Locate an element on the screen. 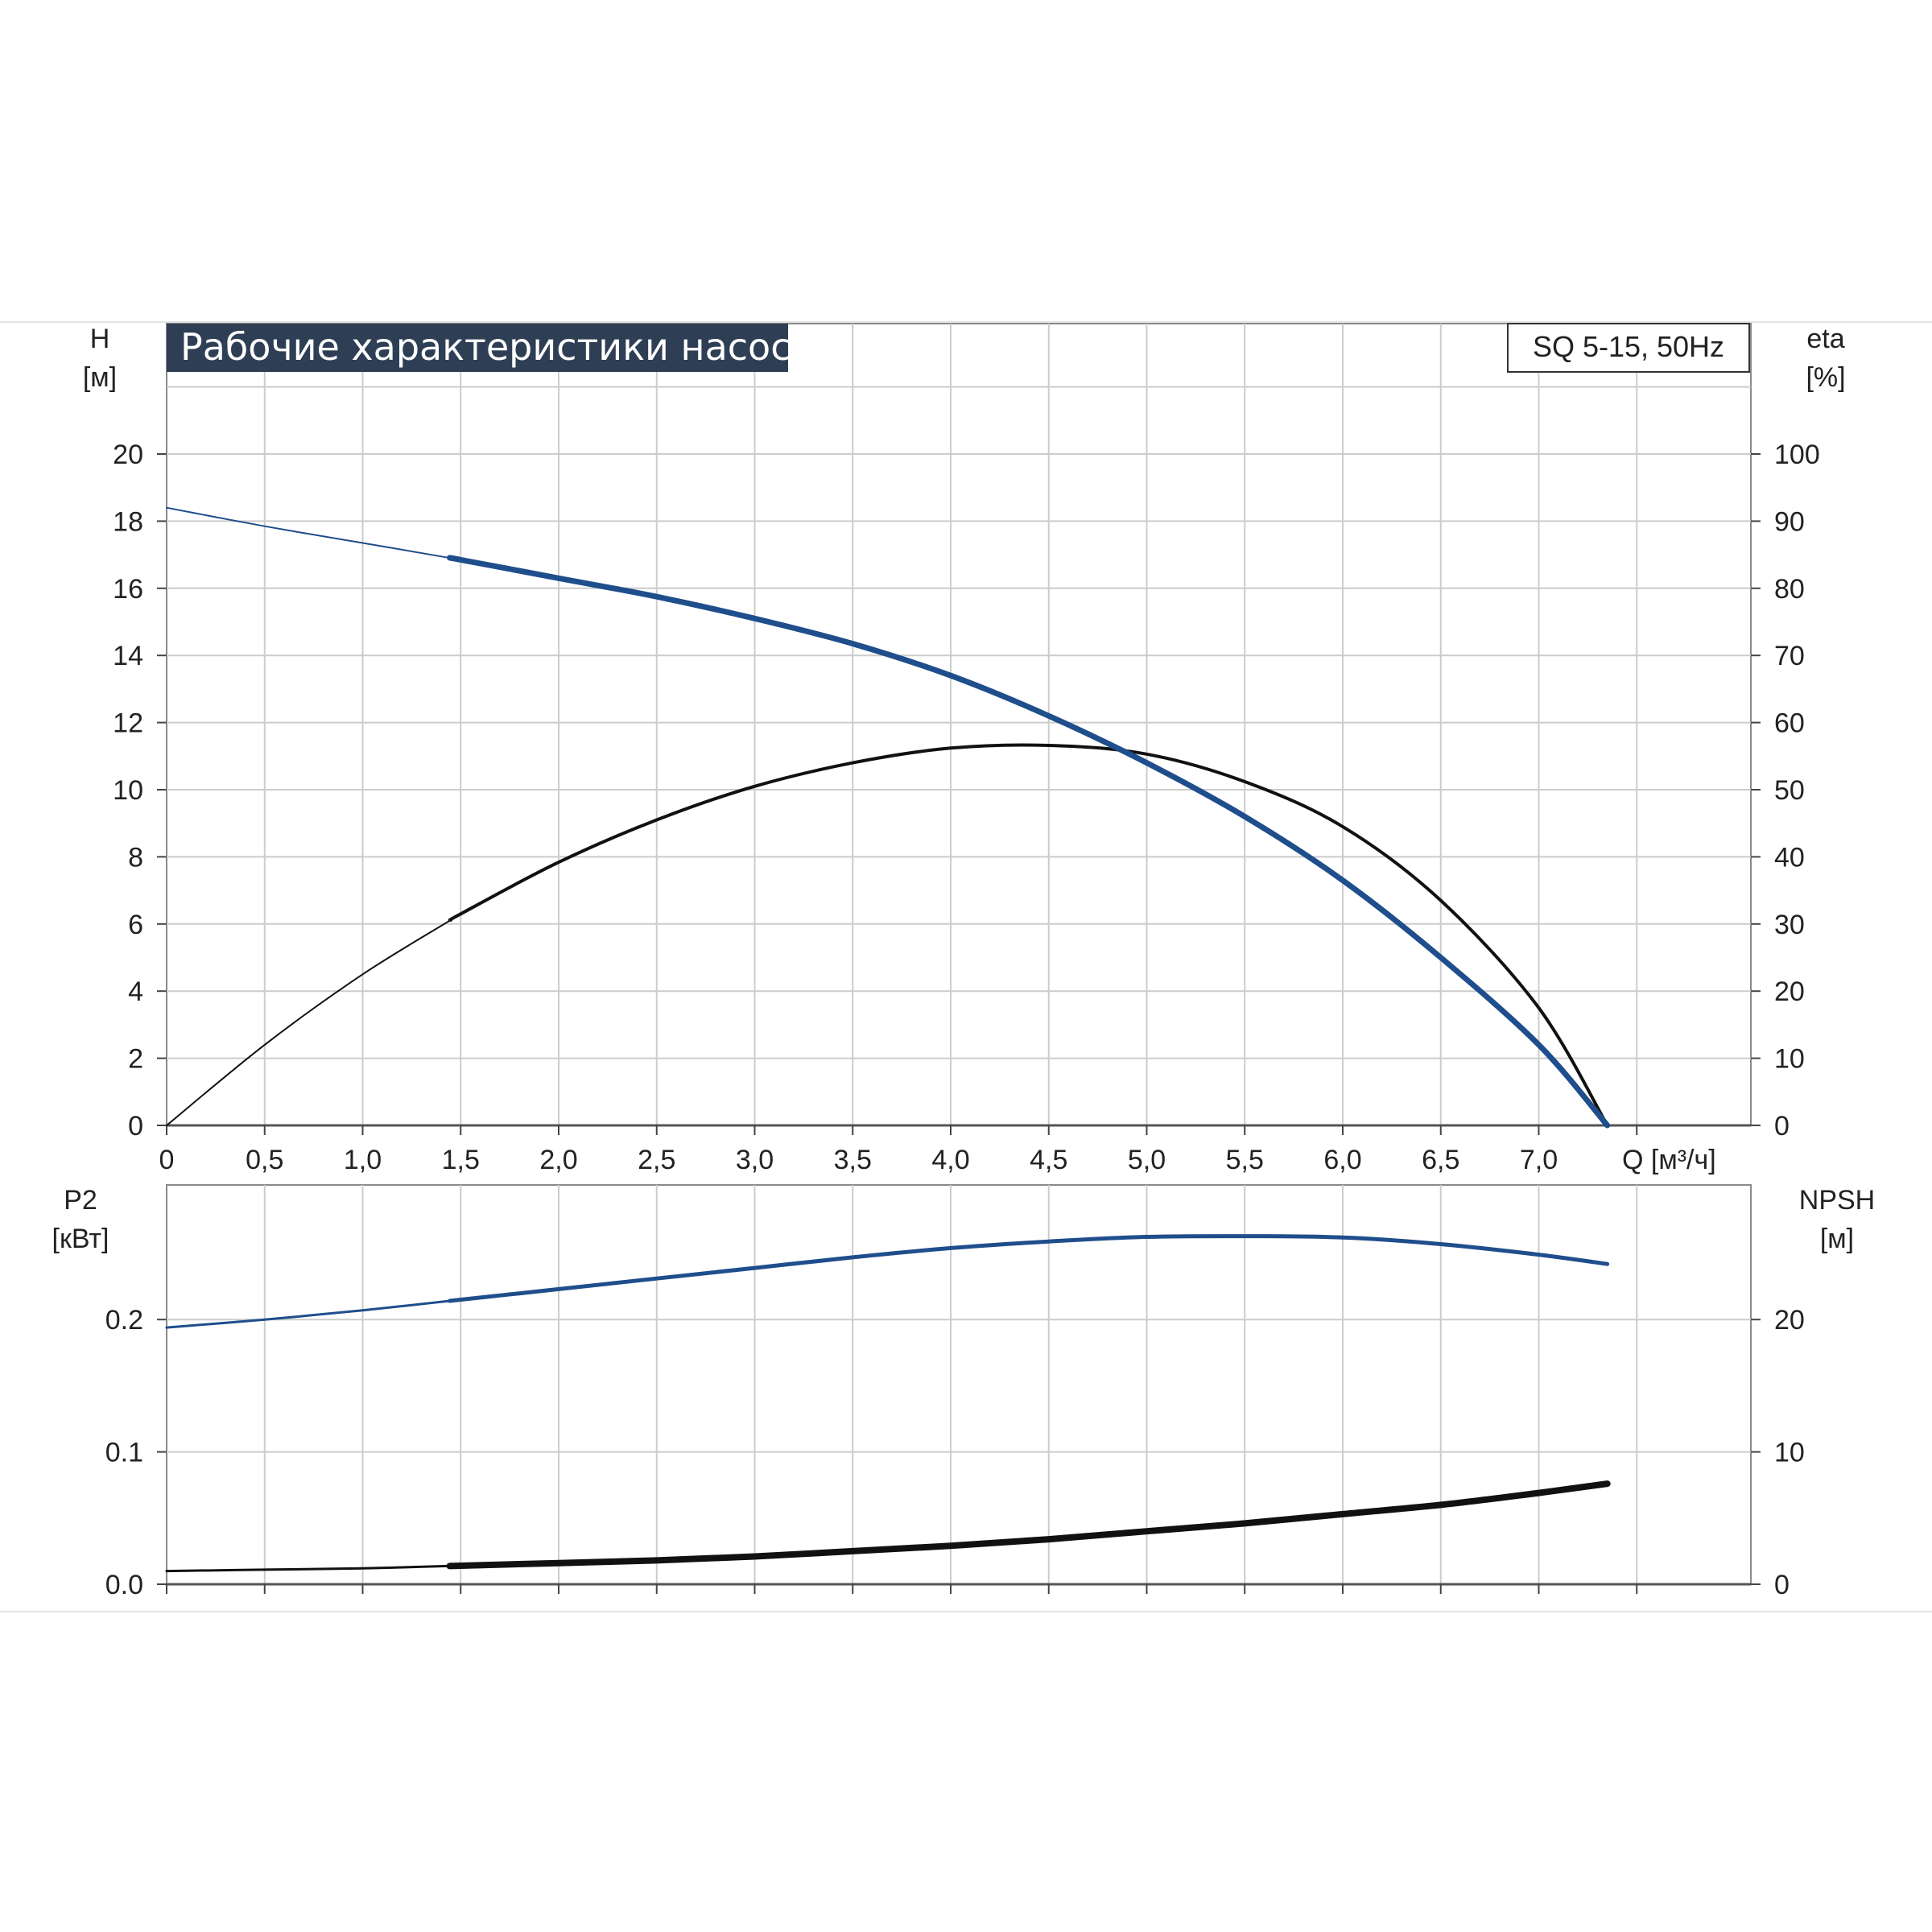  npsh-axis-tick-labels: 0 10 20 is located at coordinates (1789, 1452).